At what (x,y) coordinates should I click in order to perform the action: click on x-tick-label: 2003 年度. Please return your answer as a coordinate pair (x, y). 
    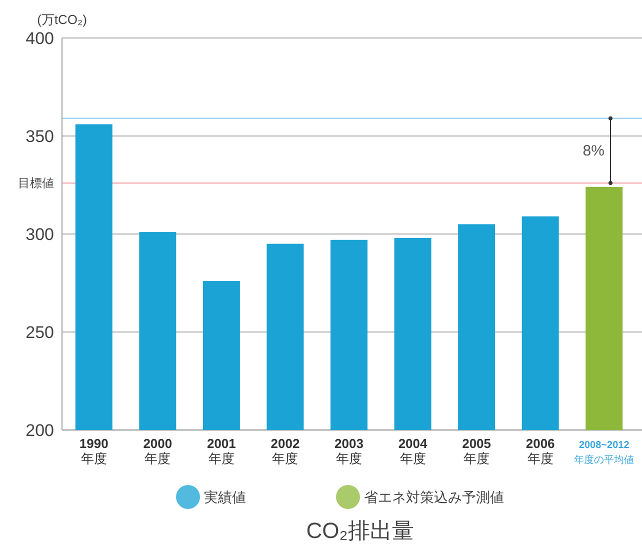
    Looking at the image, I should click on (349, 451).